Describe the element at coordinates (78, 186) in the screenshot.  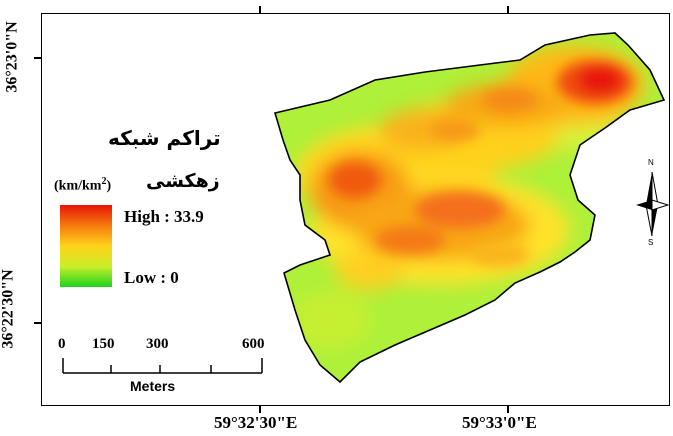
I see `unit-text: (km/km` at that location.